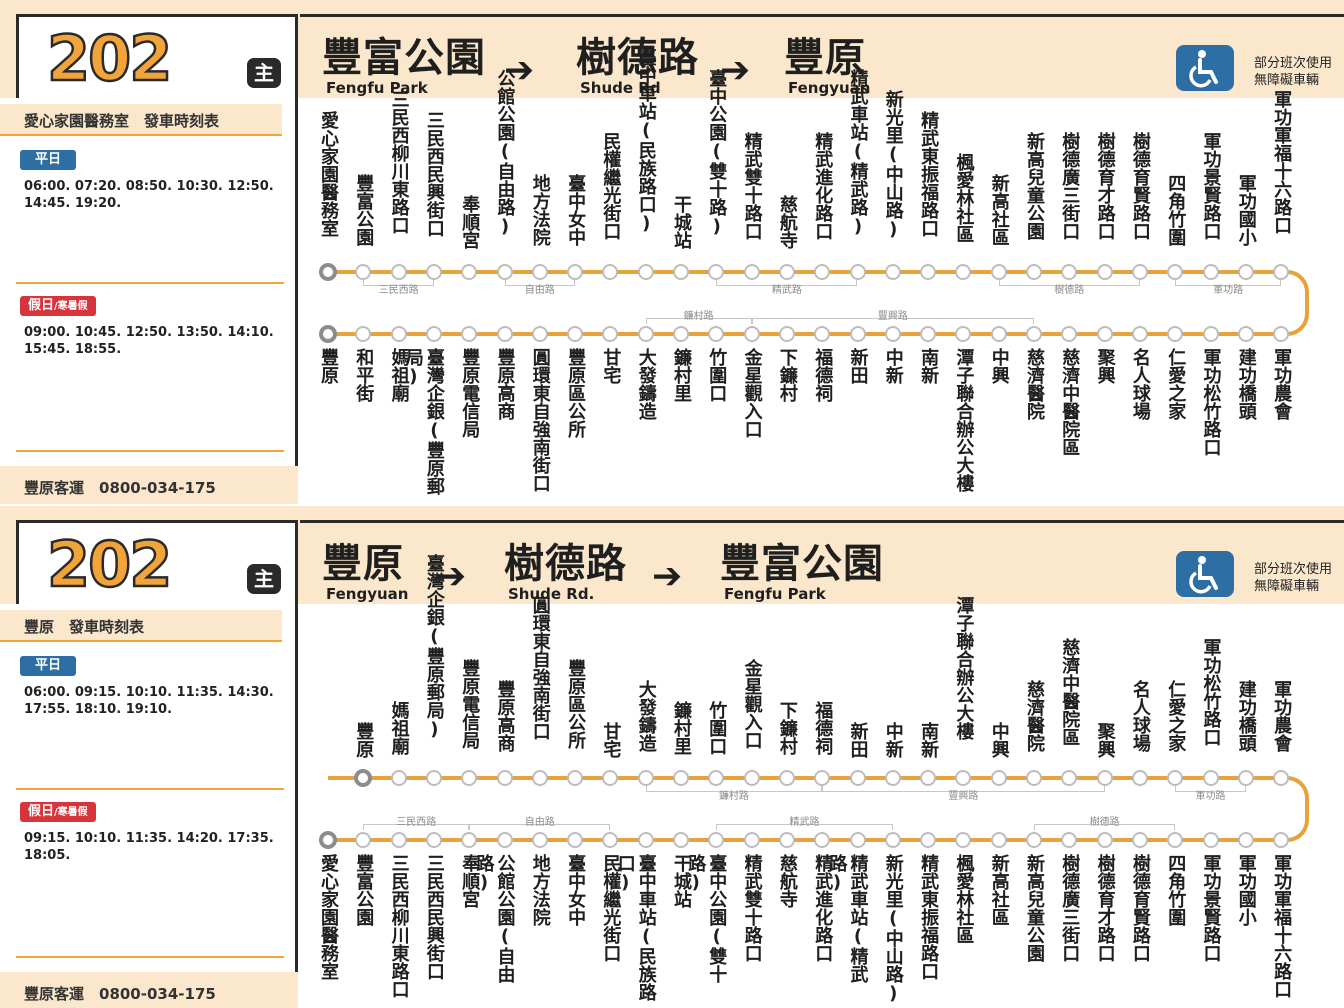  What do you see at coordinates (802, 572) in the screenshot?
I see `direction-destination: 豐富公園 Fengfu Park` at bounding box center [802, 572].